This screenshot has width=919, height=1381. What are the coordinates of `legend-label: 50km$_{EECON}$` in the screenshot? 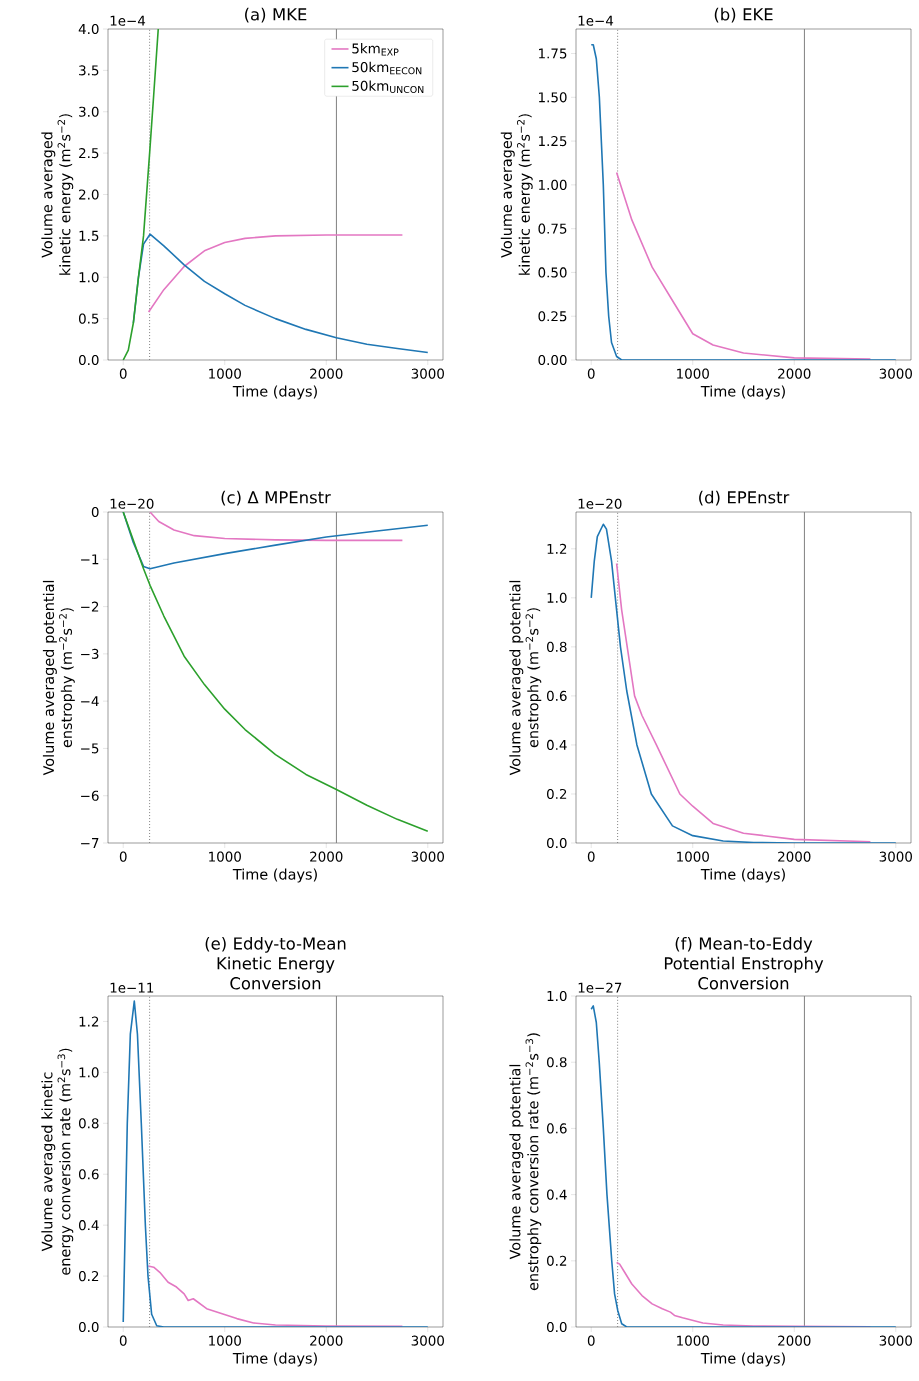 It's located at (387, 68).